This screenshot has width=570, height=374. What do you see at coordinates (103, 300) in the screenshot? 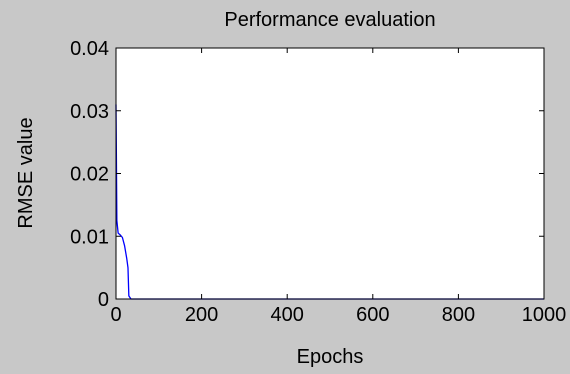
I see `y-tick-label: 0` at bounding box center [103, 300].